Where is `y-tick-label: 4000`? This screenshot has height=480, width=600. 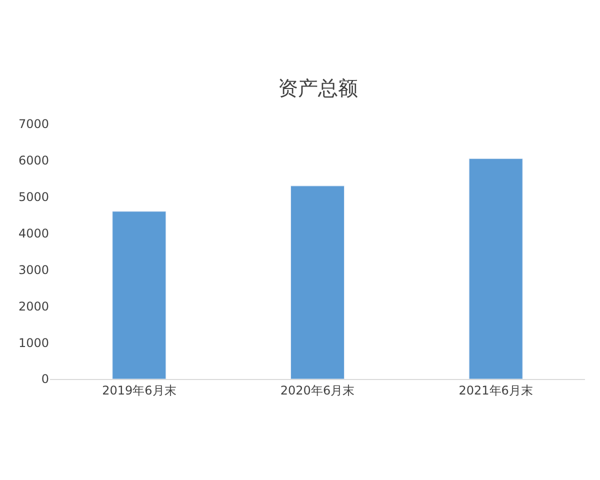
y-tick-label: 4000 is located at coordinates (33, 233).